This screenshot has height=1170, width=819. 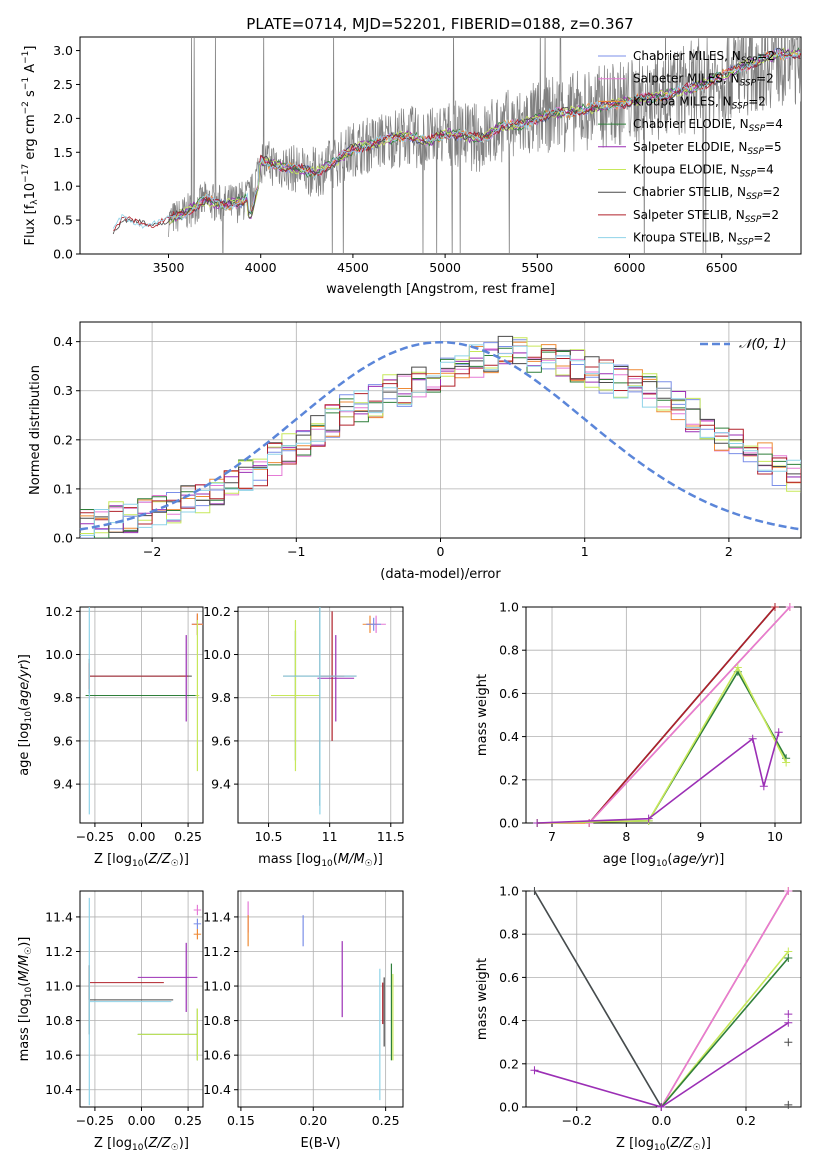 What do you see at coordinates (440, 434) in the screenshot?
I see `histogram-chabrier-stelib` at bounding box center [440, 434].